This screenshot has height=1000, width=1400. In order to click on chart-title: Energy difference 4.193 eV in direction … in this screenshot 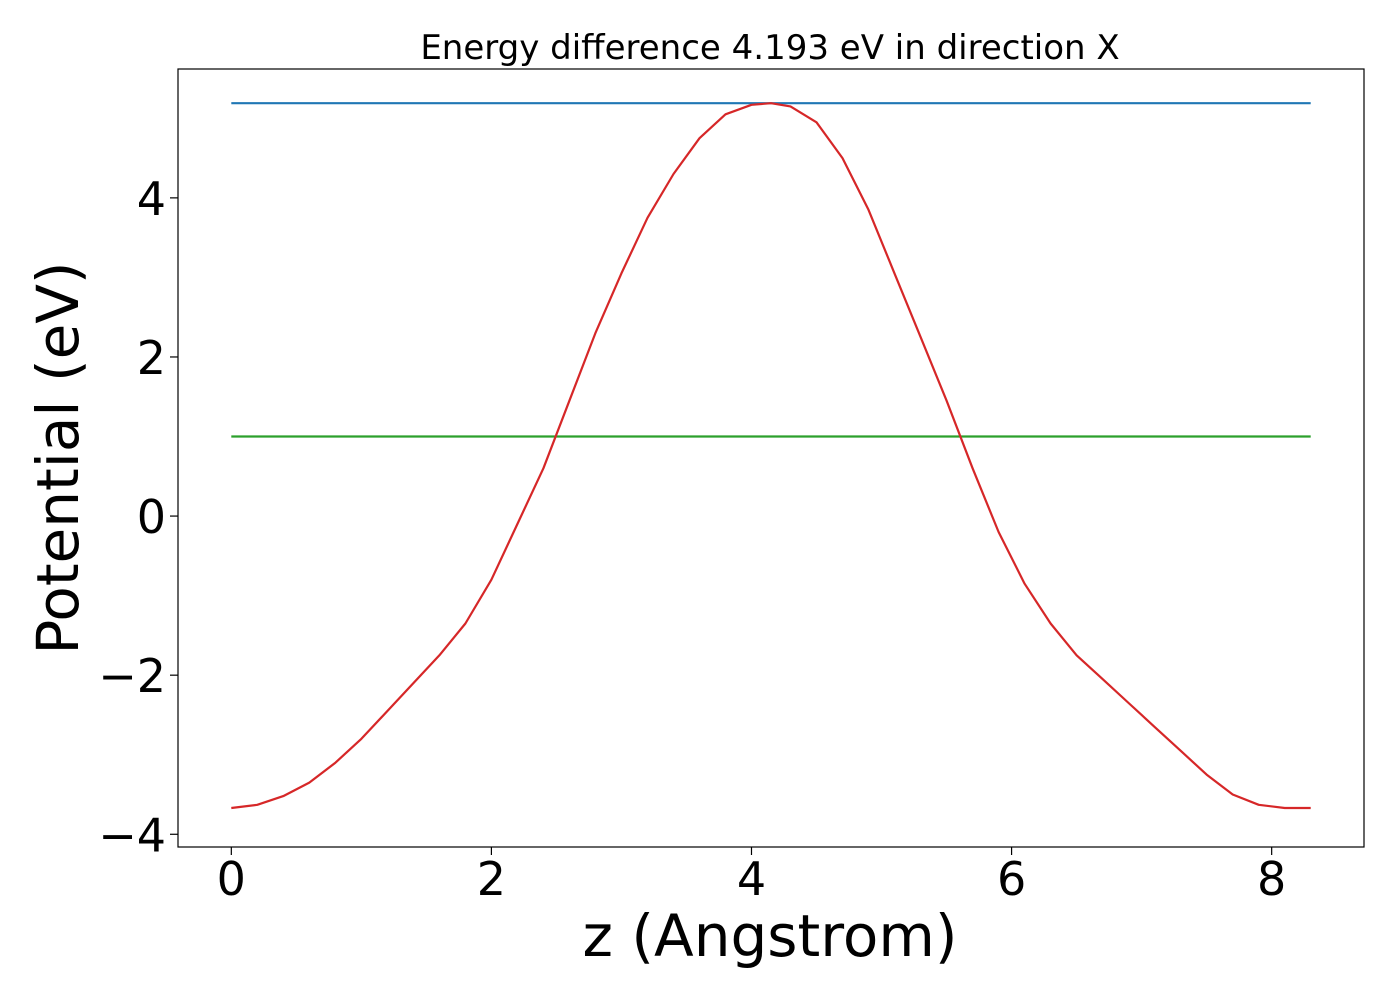, I will do `click(769, 48)`.